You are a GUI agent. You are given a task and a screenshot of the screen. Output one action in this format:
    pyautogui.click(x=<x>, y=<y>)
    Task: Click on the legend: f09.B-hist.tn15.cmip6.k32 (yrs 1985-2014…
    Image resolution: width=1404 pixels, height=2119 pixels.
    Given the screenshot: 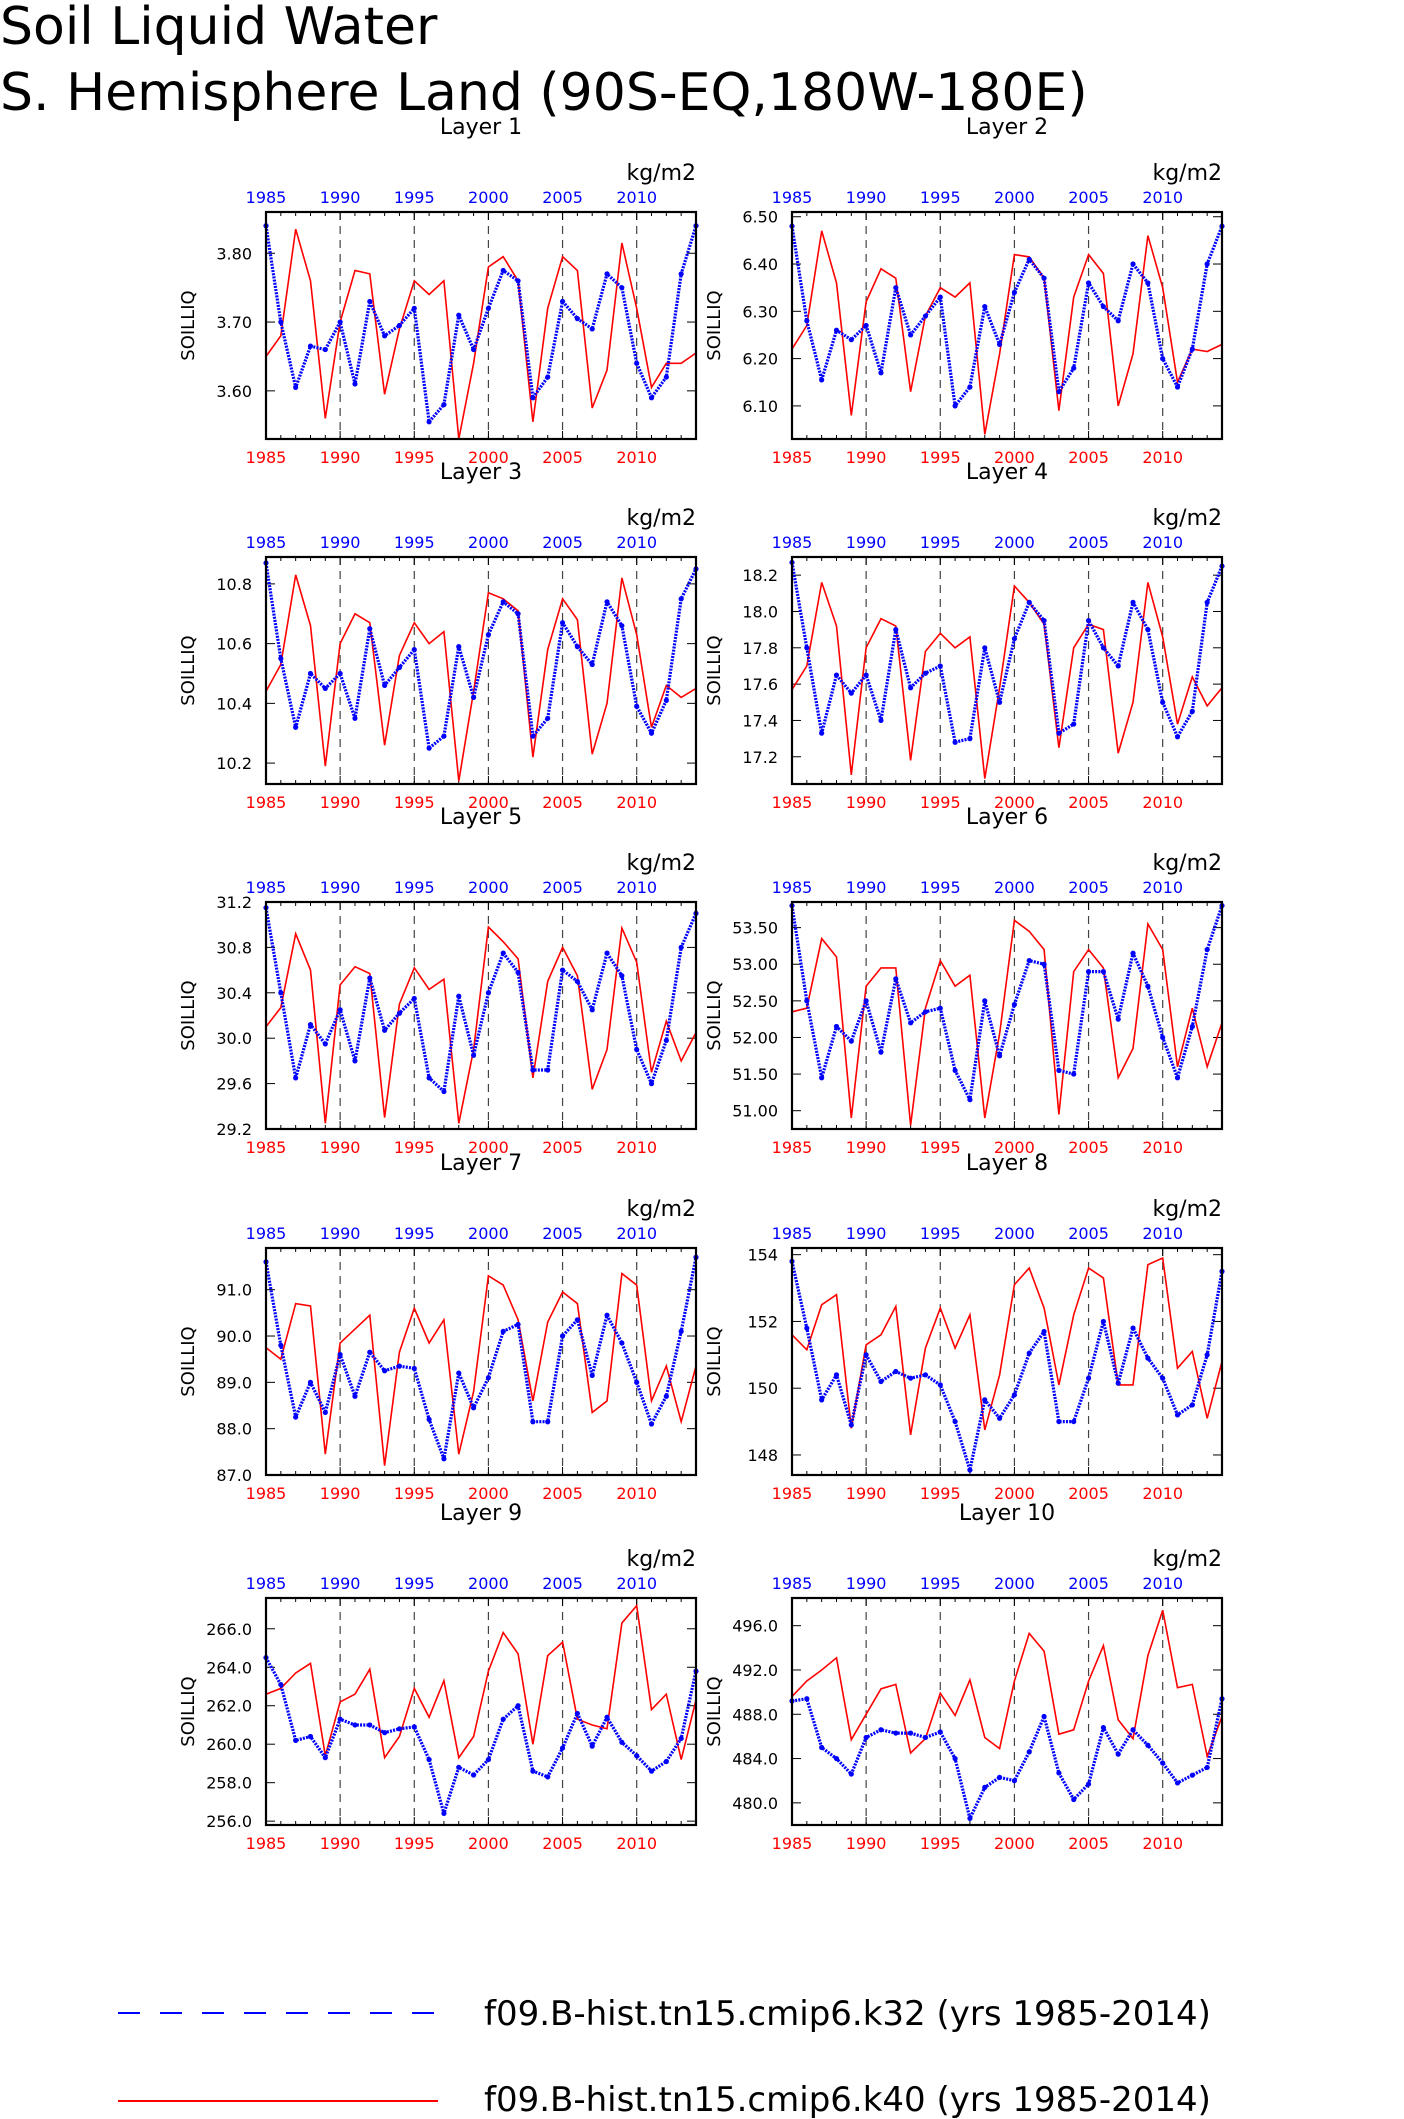 What is the action you would take?
    pyautogui.click(x=664, y=2056)
    